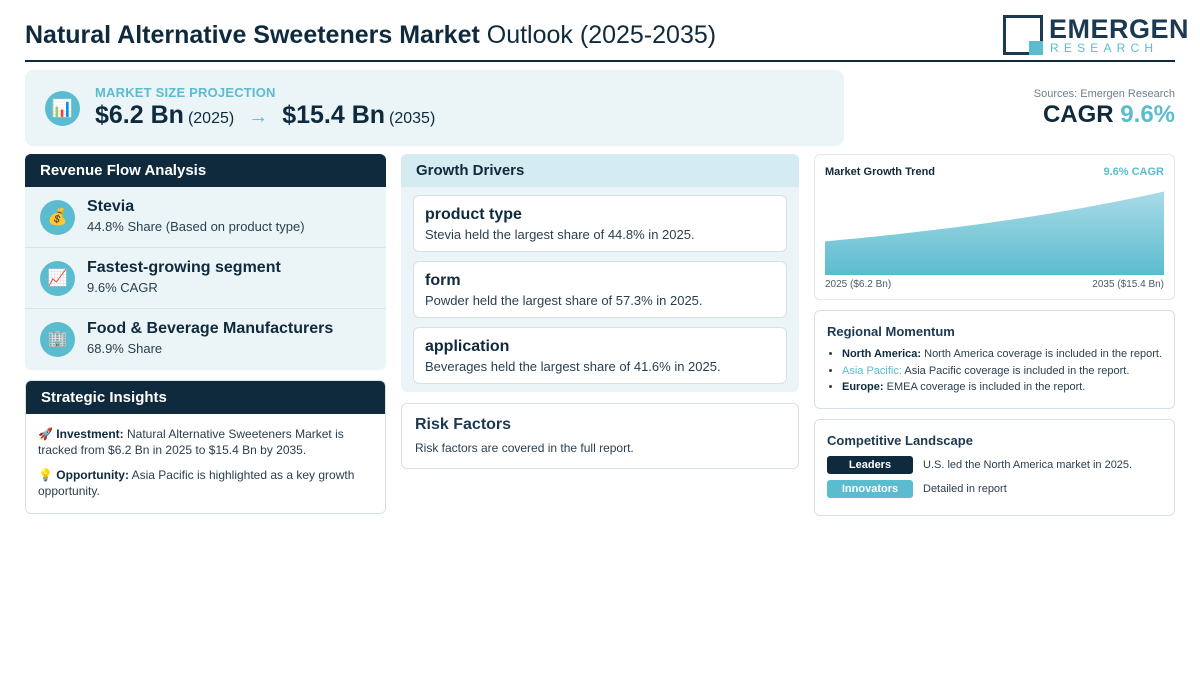 The image size is (1200, 700). I want to click on growth-drivers-title: Growth Drivers, so click(600, 170).